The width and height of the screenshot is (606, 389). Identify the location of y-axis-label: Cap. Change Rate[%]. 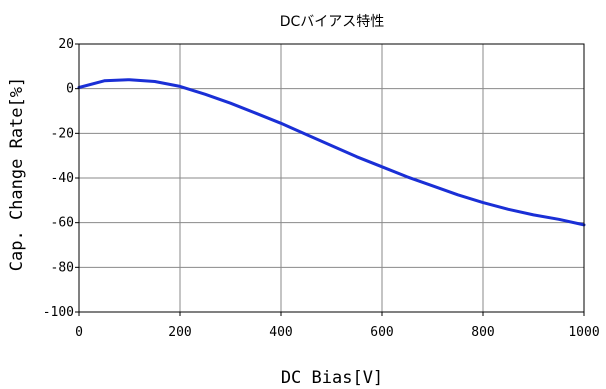
(17, 174).